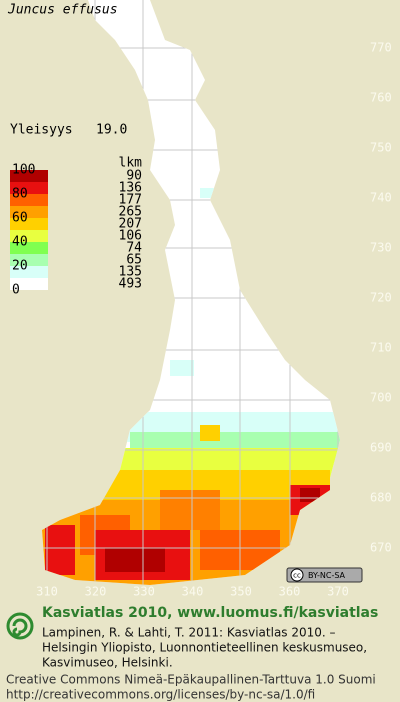 This screenshot has height=702, width=400. I want to click on east-label: 320, so click(96, 592).